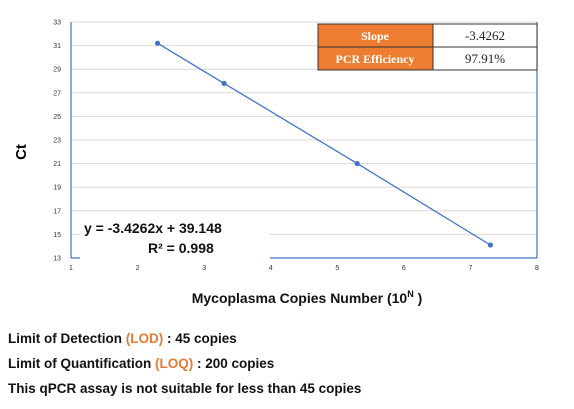  I want to click on y-tick-label: 19, so click(57, 188).